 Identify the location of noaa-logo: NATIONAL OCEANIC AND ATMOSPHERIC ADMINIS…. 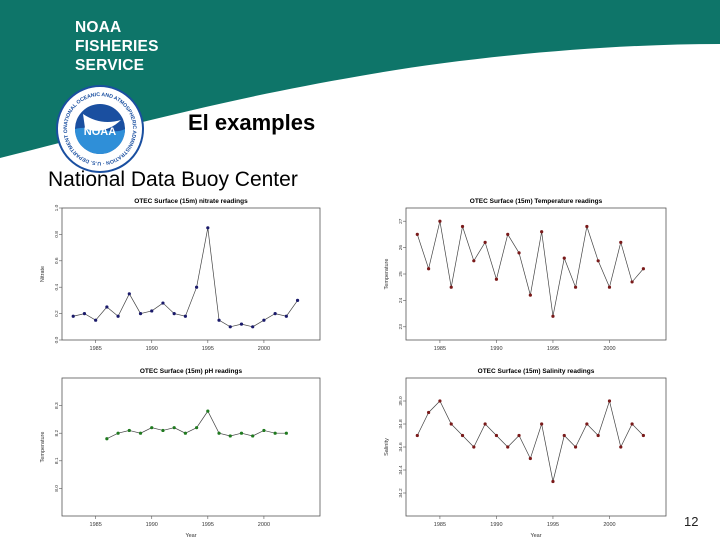
(99, 128).